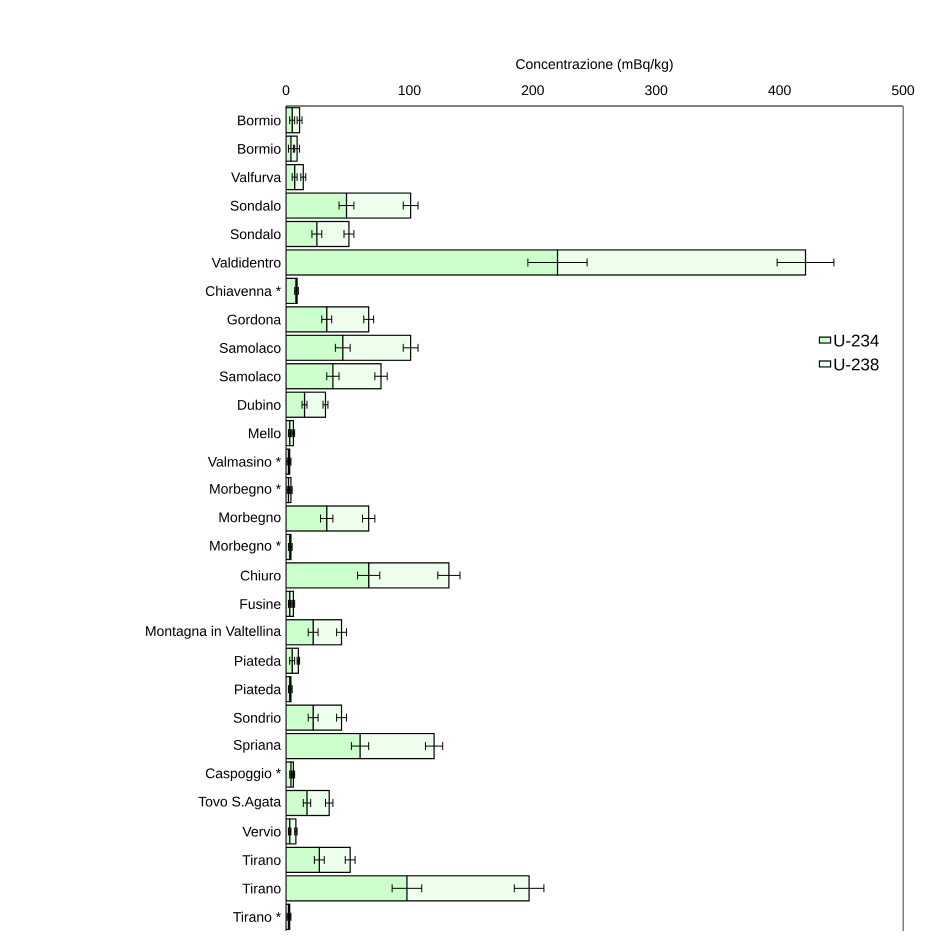 The height and width of the screenshot is (951, 931). What do you see at coordinates (533, 90) in the screenshot?
I see `x-tick-label: 200` at bounding box center [533, 90].